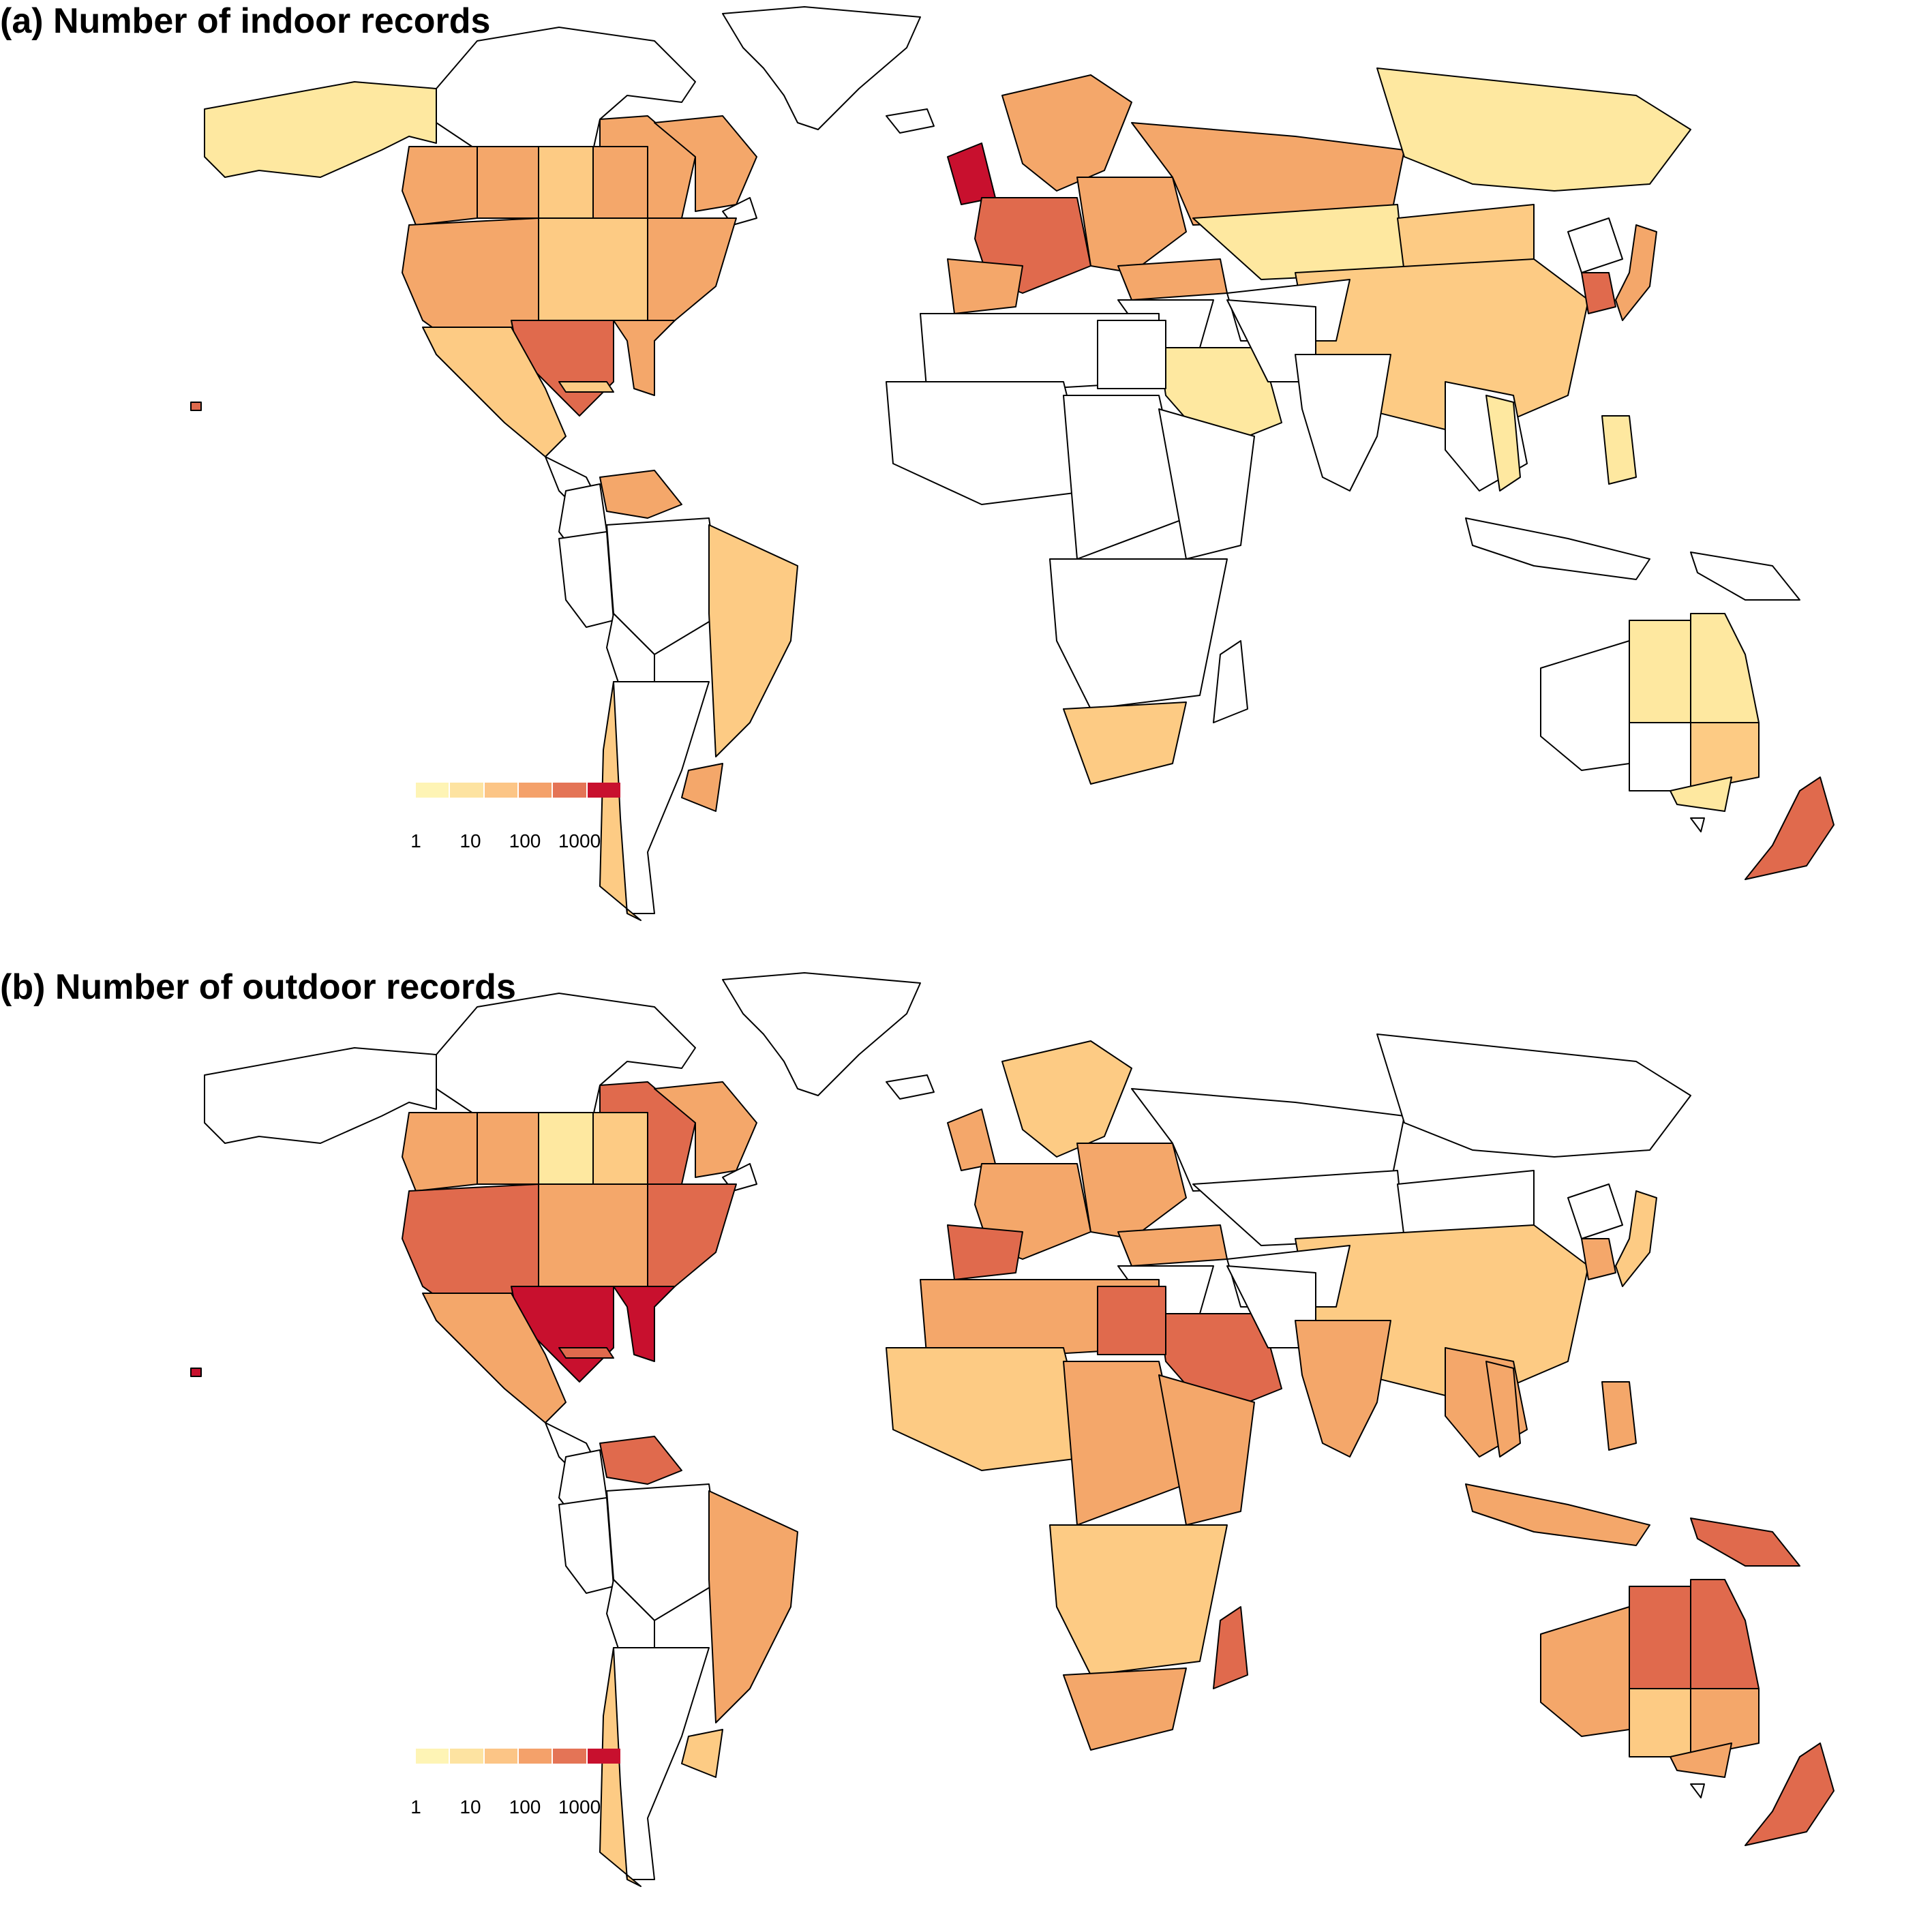  I want to click on region-madagascar, so click(1230, 1647).